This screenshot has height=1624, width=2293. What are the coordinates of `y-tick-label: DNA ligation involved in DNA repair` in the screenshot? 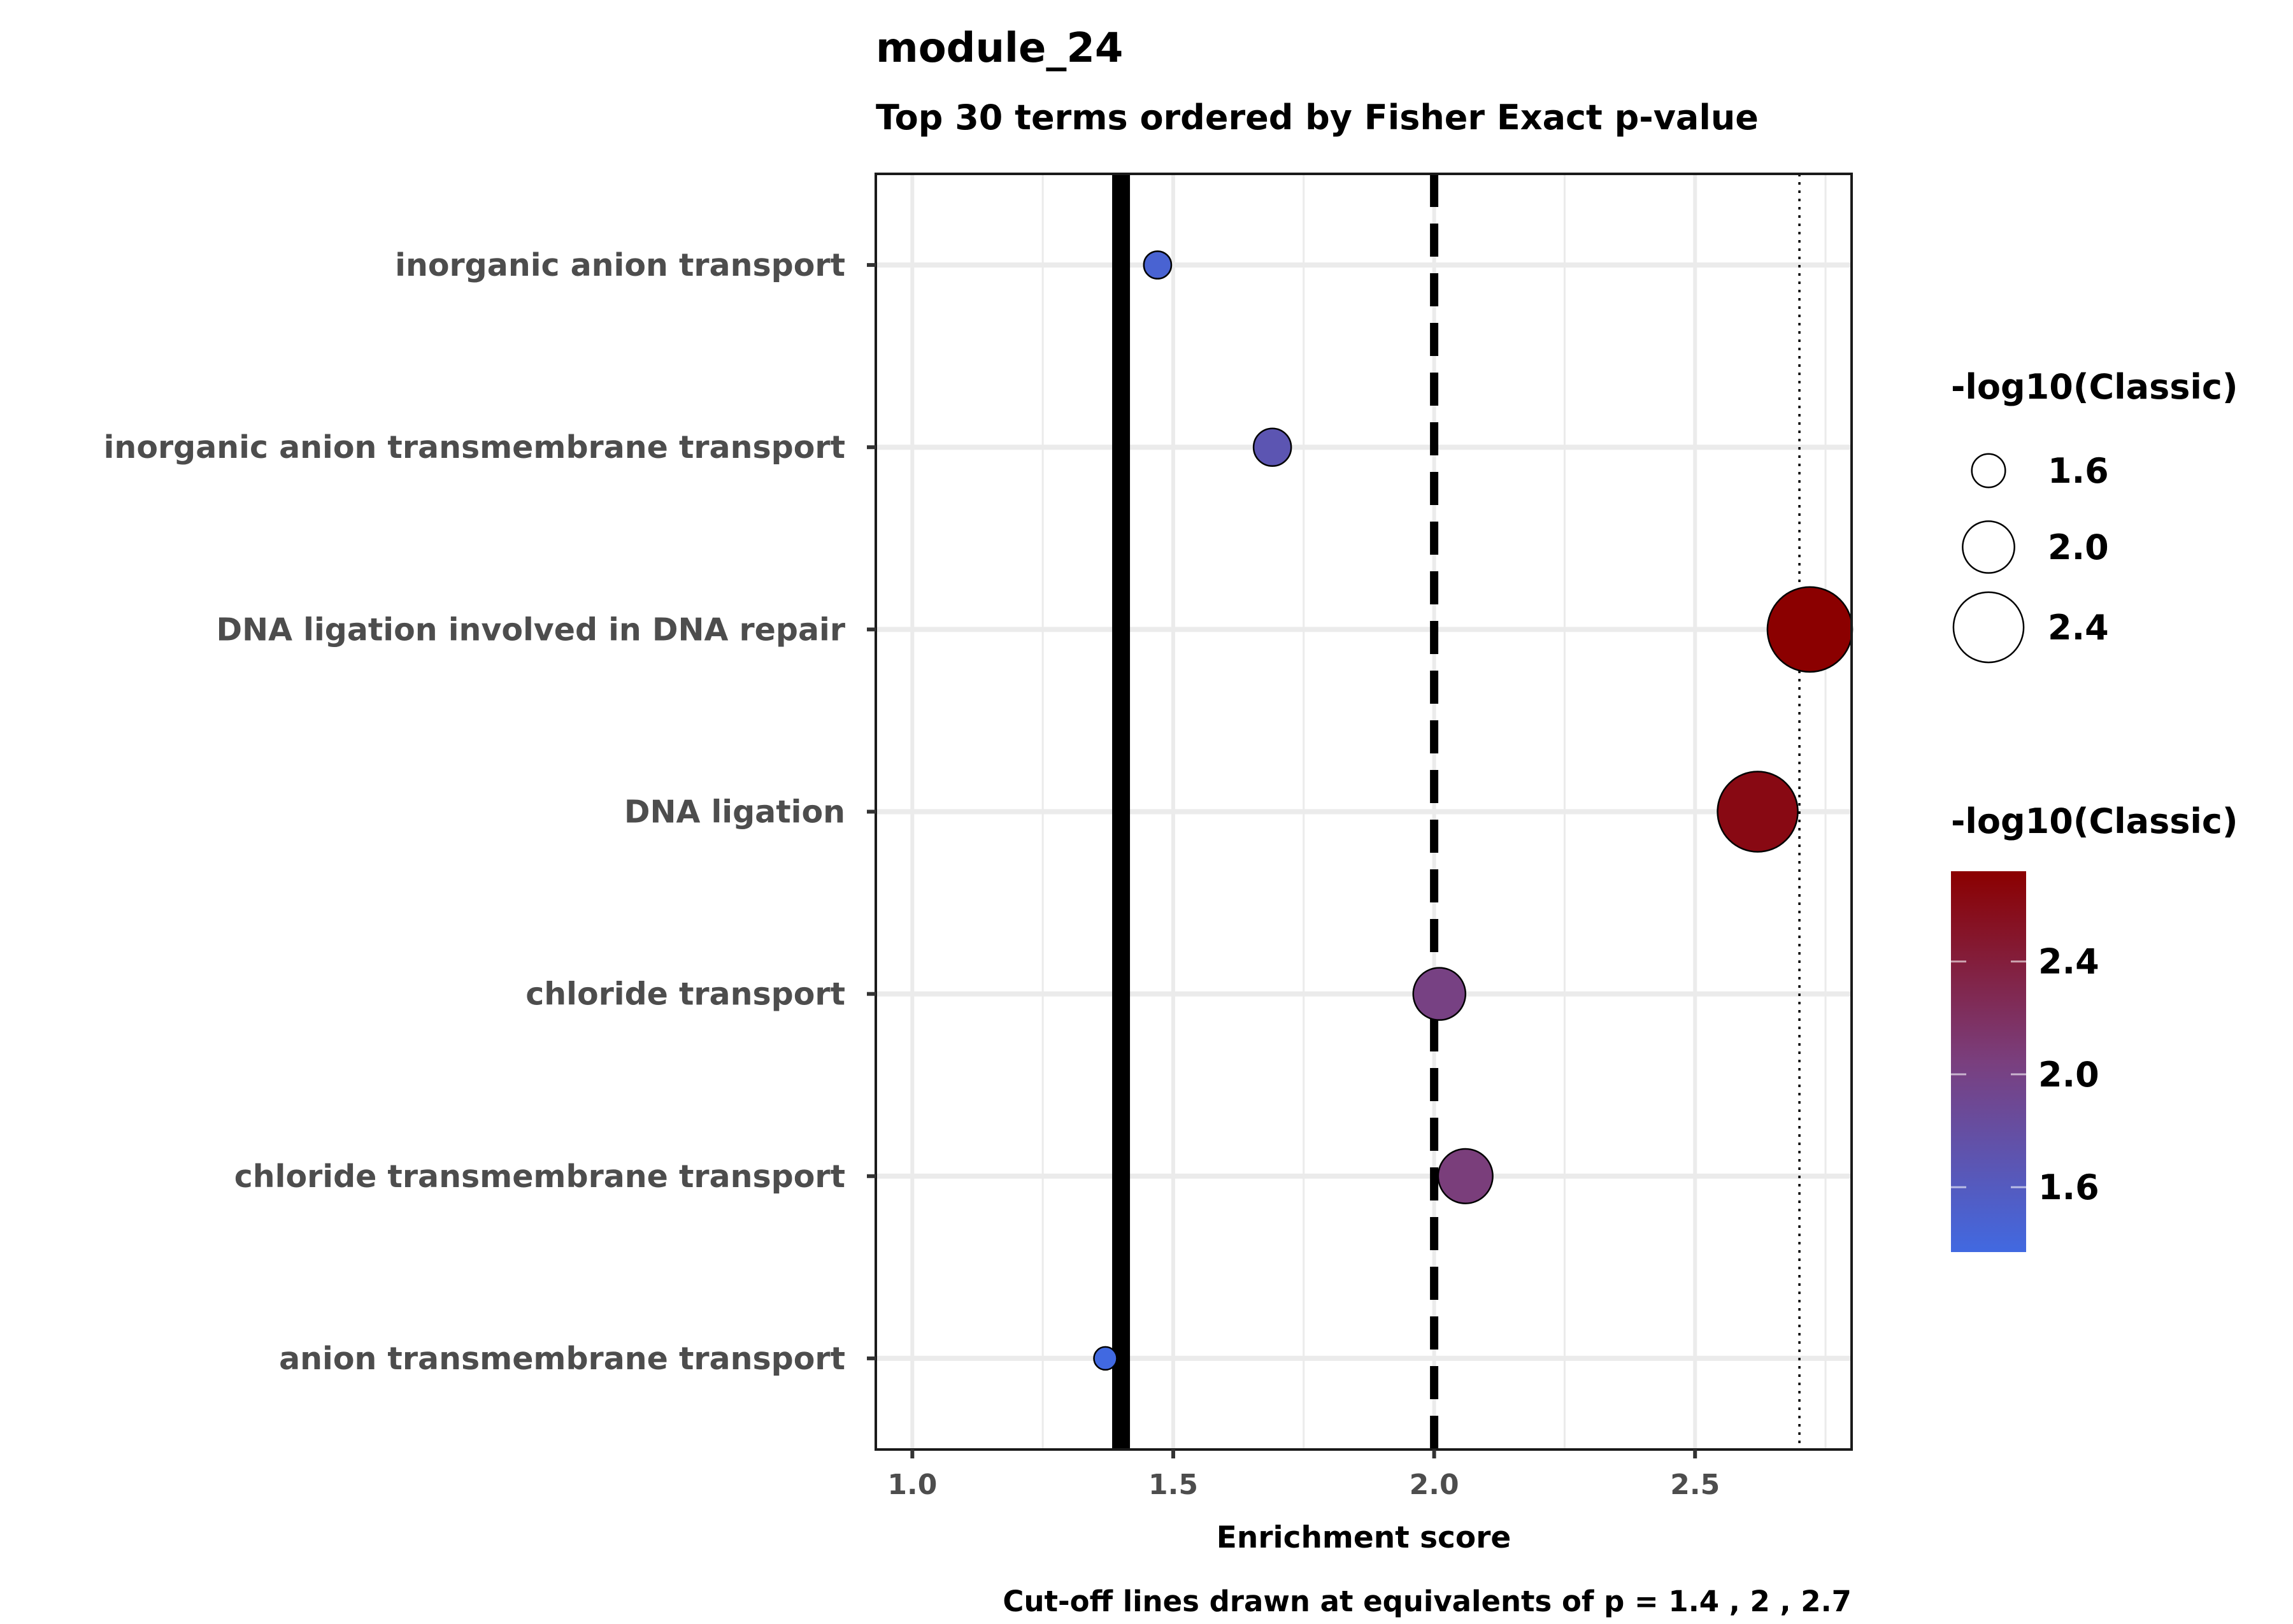 It's located at (530, 629).